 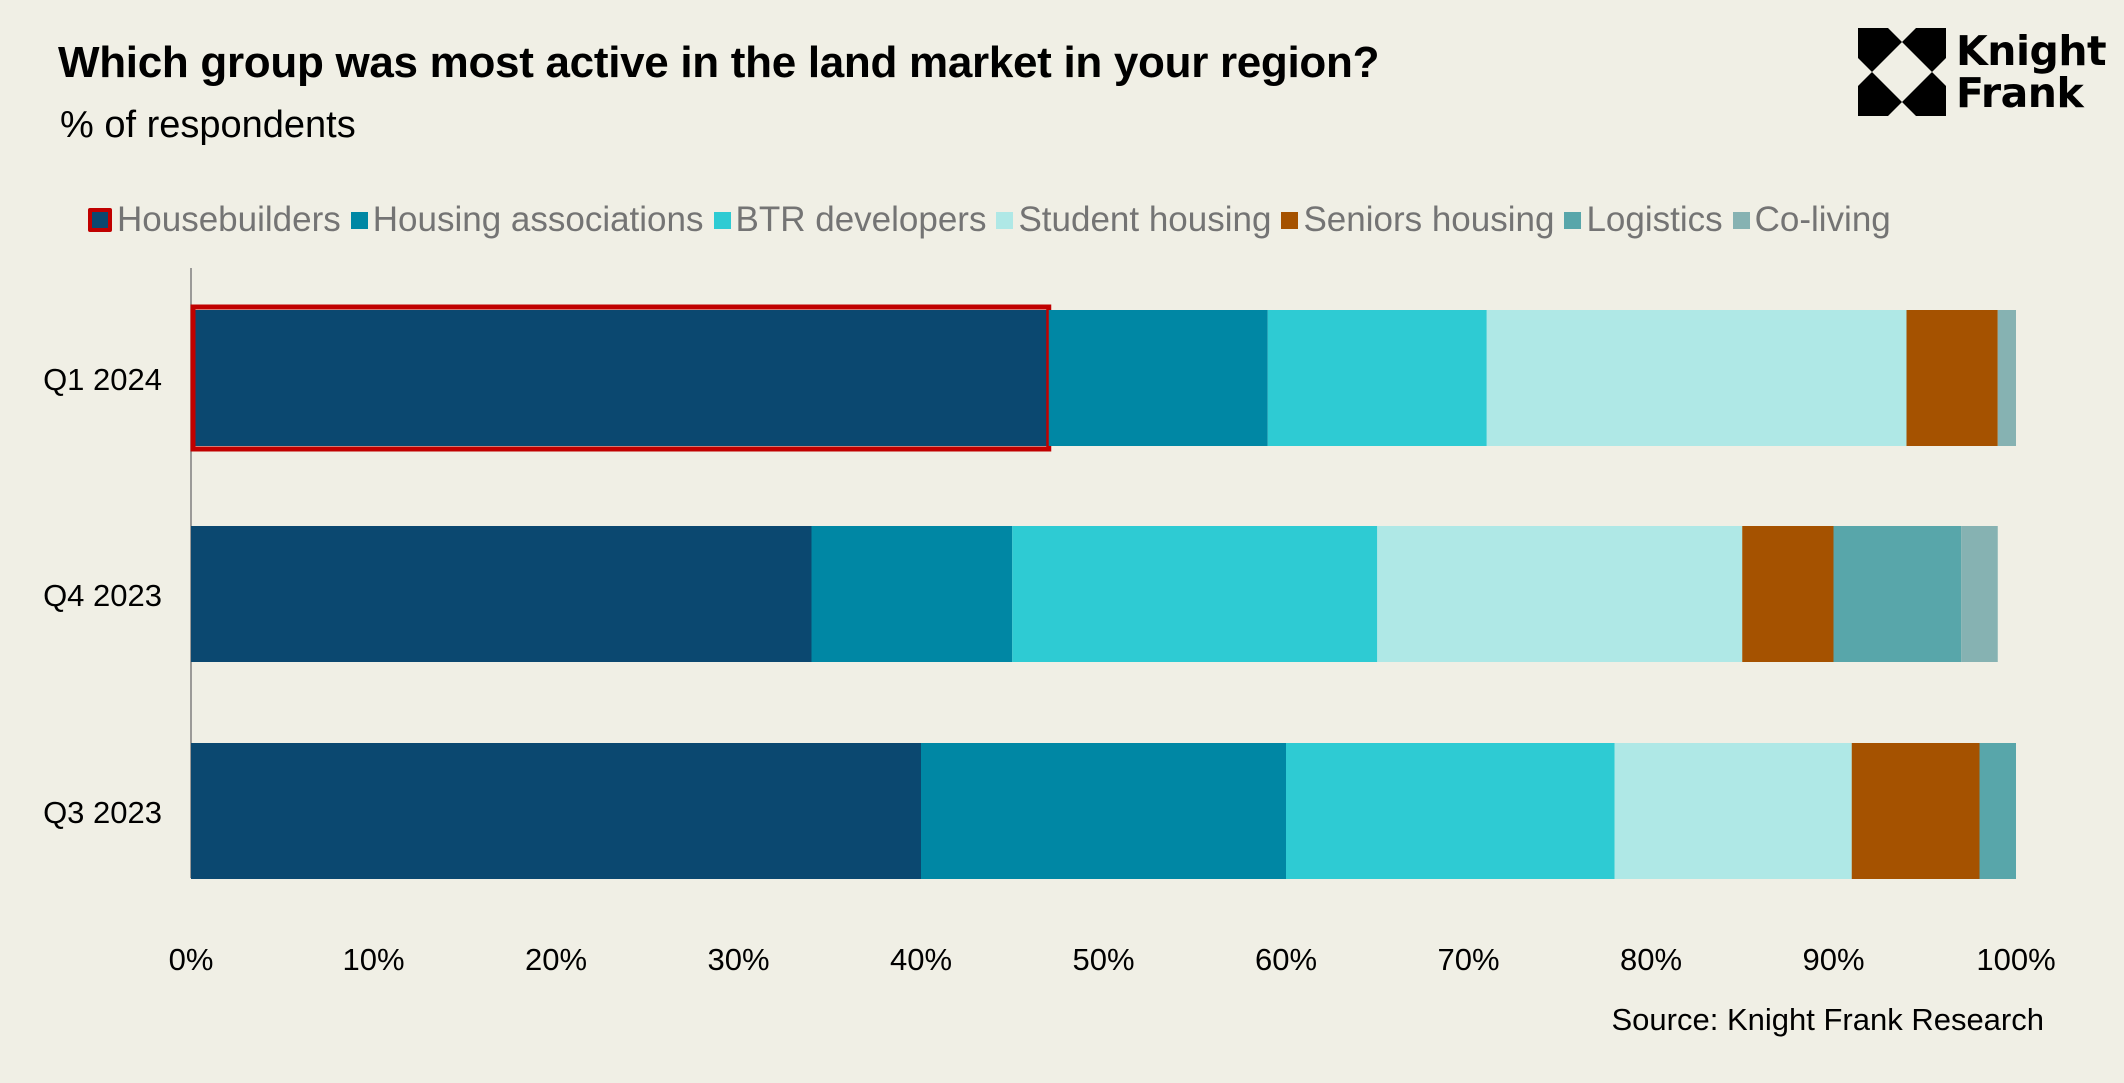 I want to click on y-tick-label: Q4 2023, so click(x=102, y=595).